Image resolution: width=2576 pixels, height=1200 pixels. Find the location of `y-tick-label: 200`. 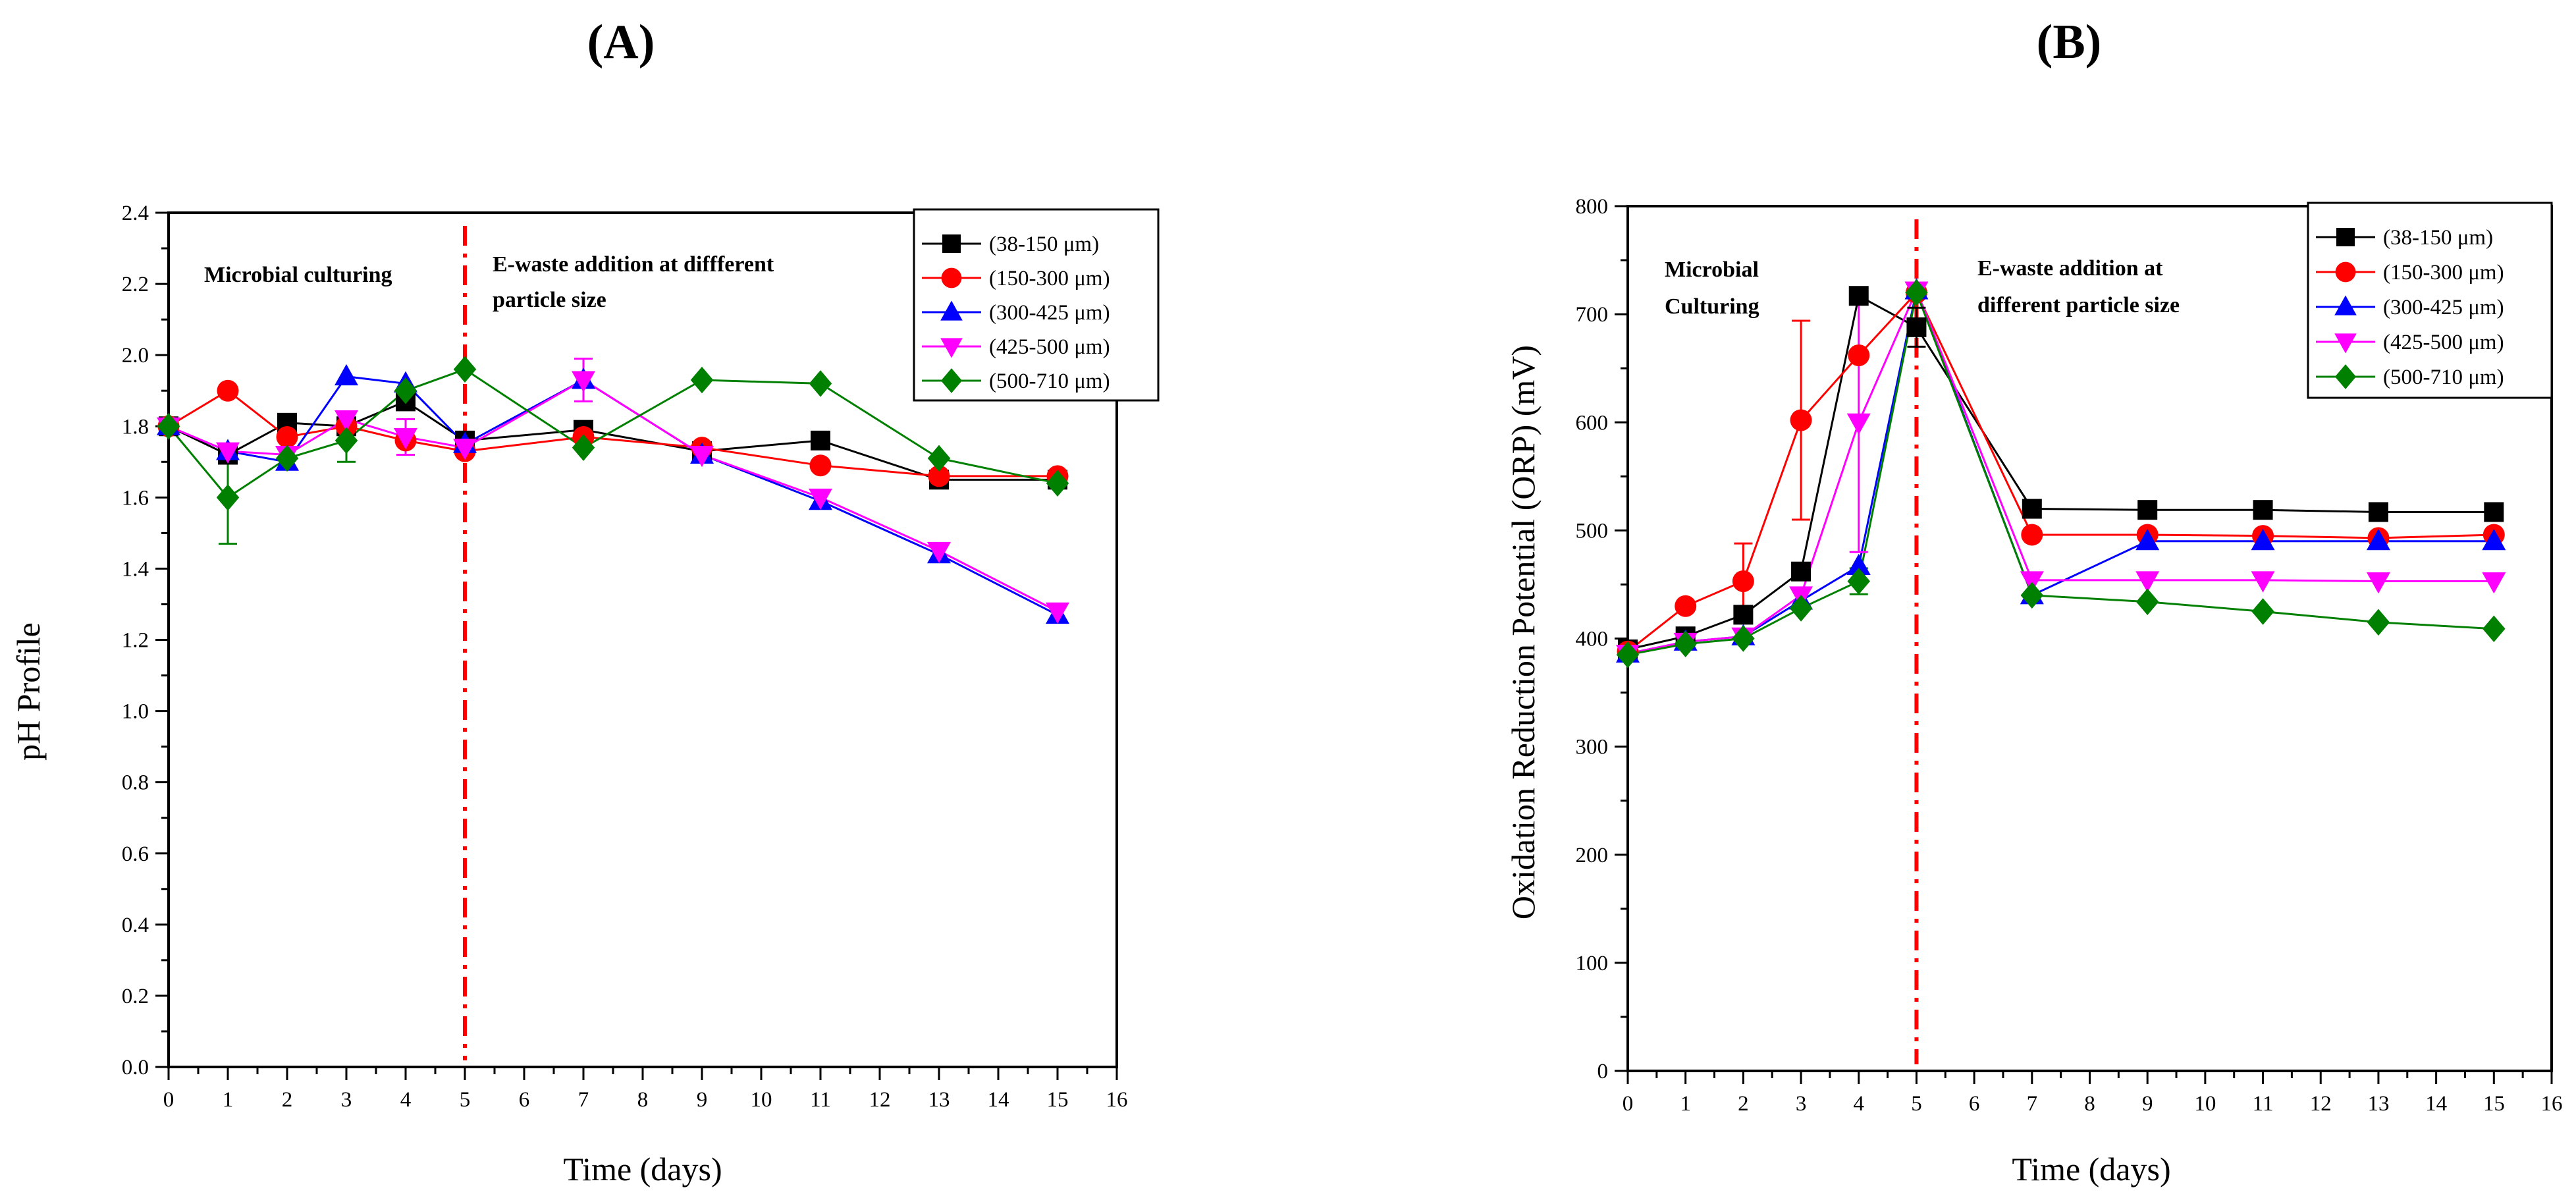

y-tick-label: 200 is located at coordinates (1592, 855).